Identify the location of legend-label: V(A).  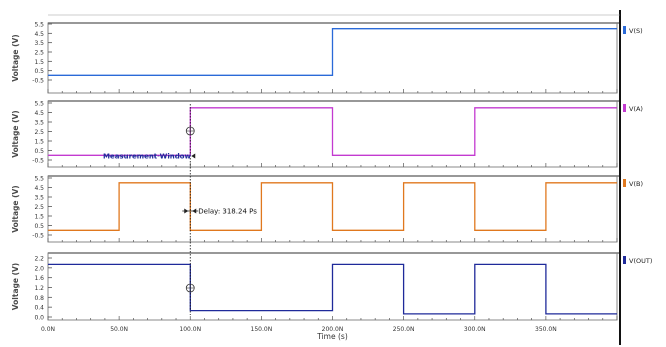
(636, 109).